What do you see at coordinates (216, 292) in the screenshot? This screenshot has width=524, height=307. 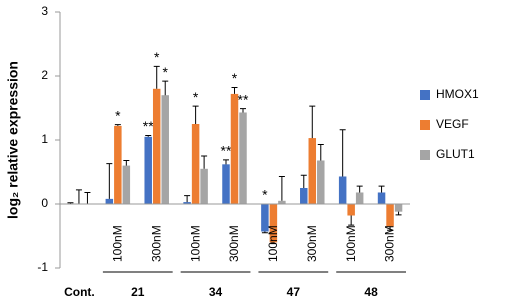 I see `group-label: 34` at bounding box center [216, 292].